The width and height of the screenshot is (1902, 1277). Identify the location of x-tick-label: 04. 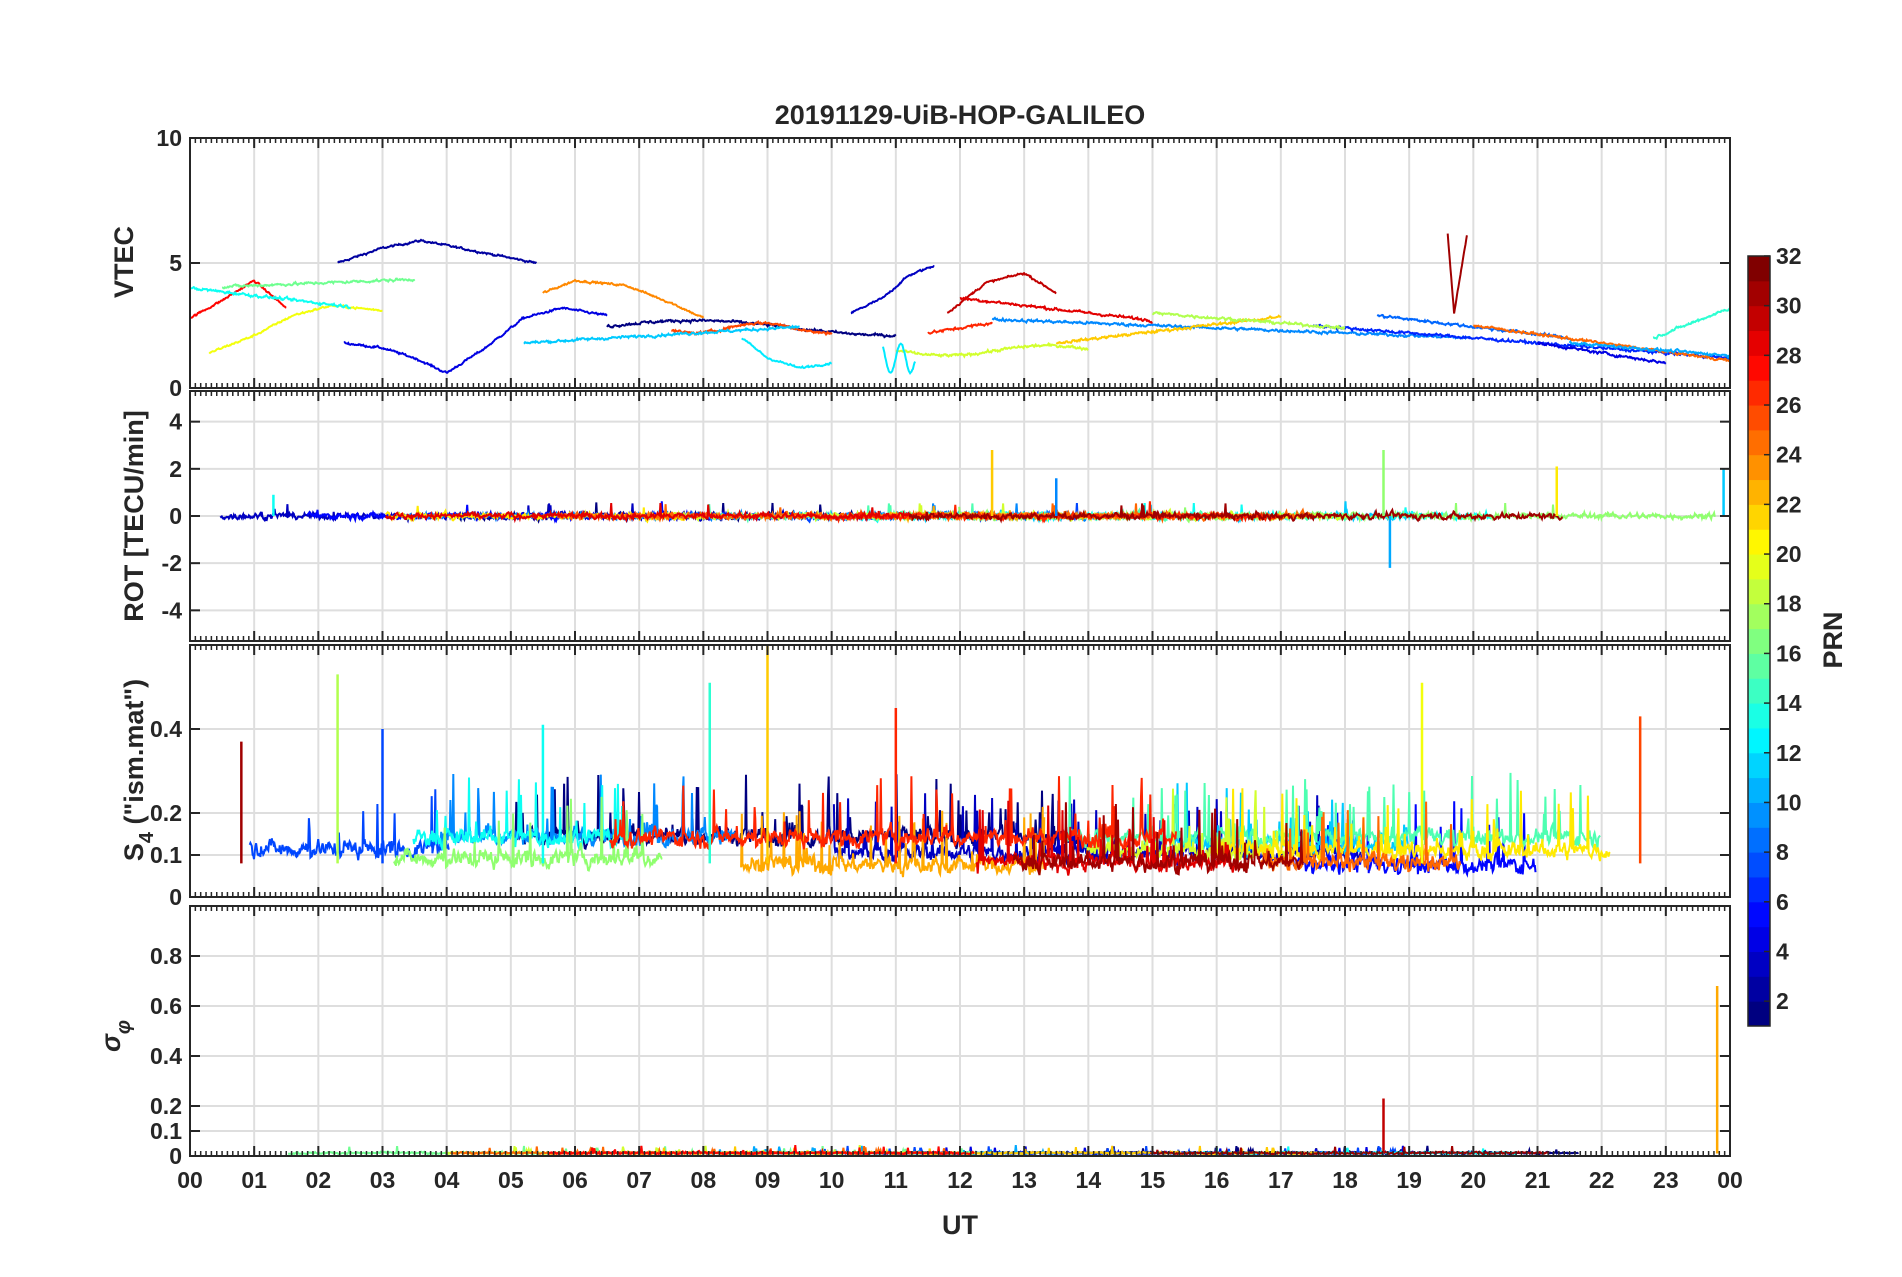
(447, 1180).